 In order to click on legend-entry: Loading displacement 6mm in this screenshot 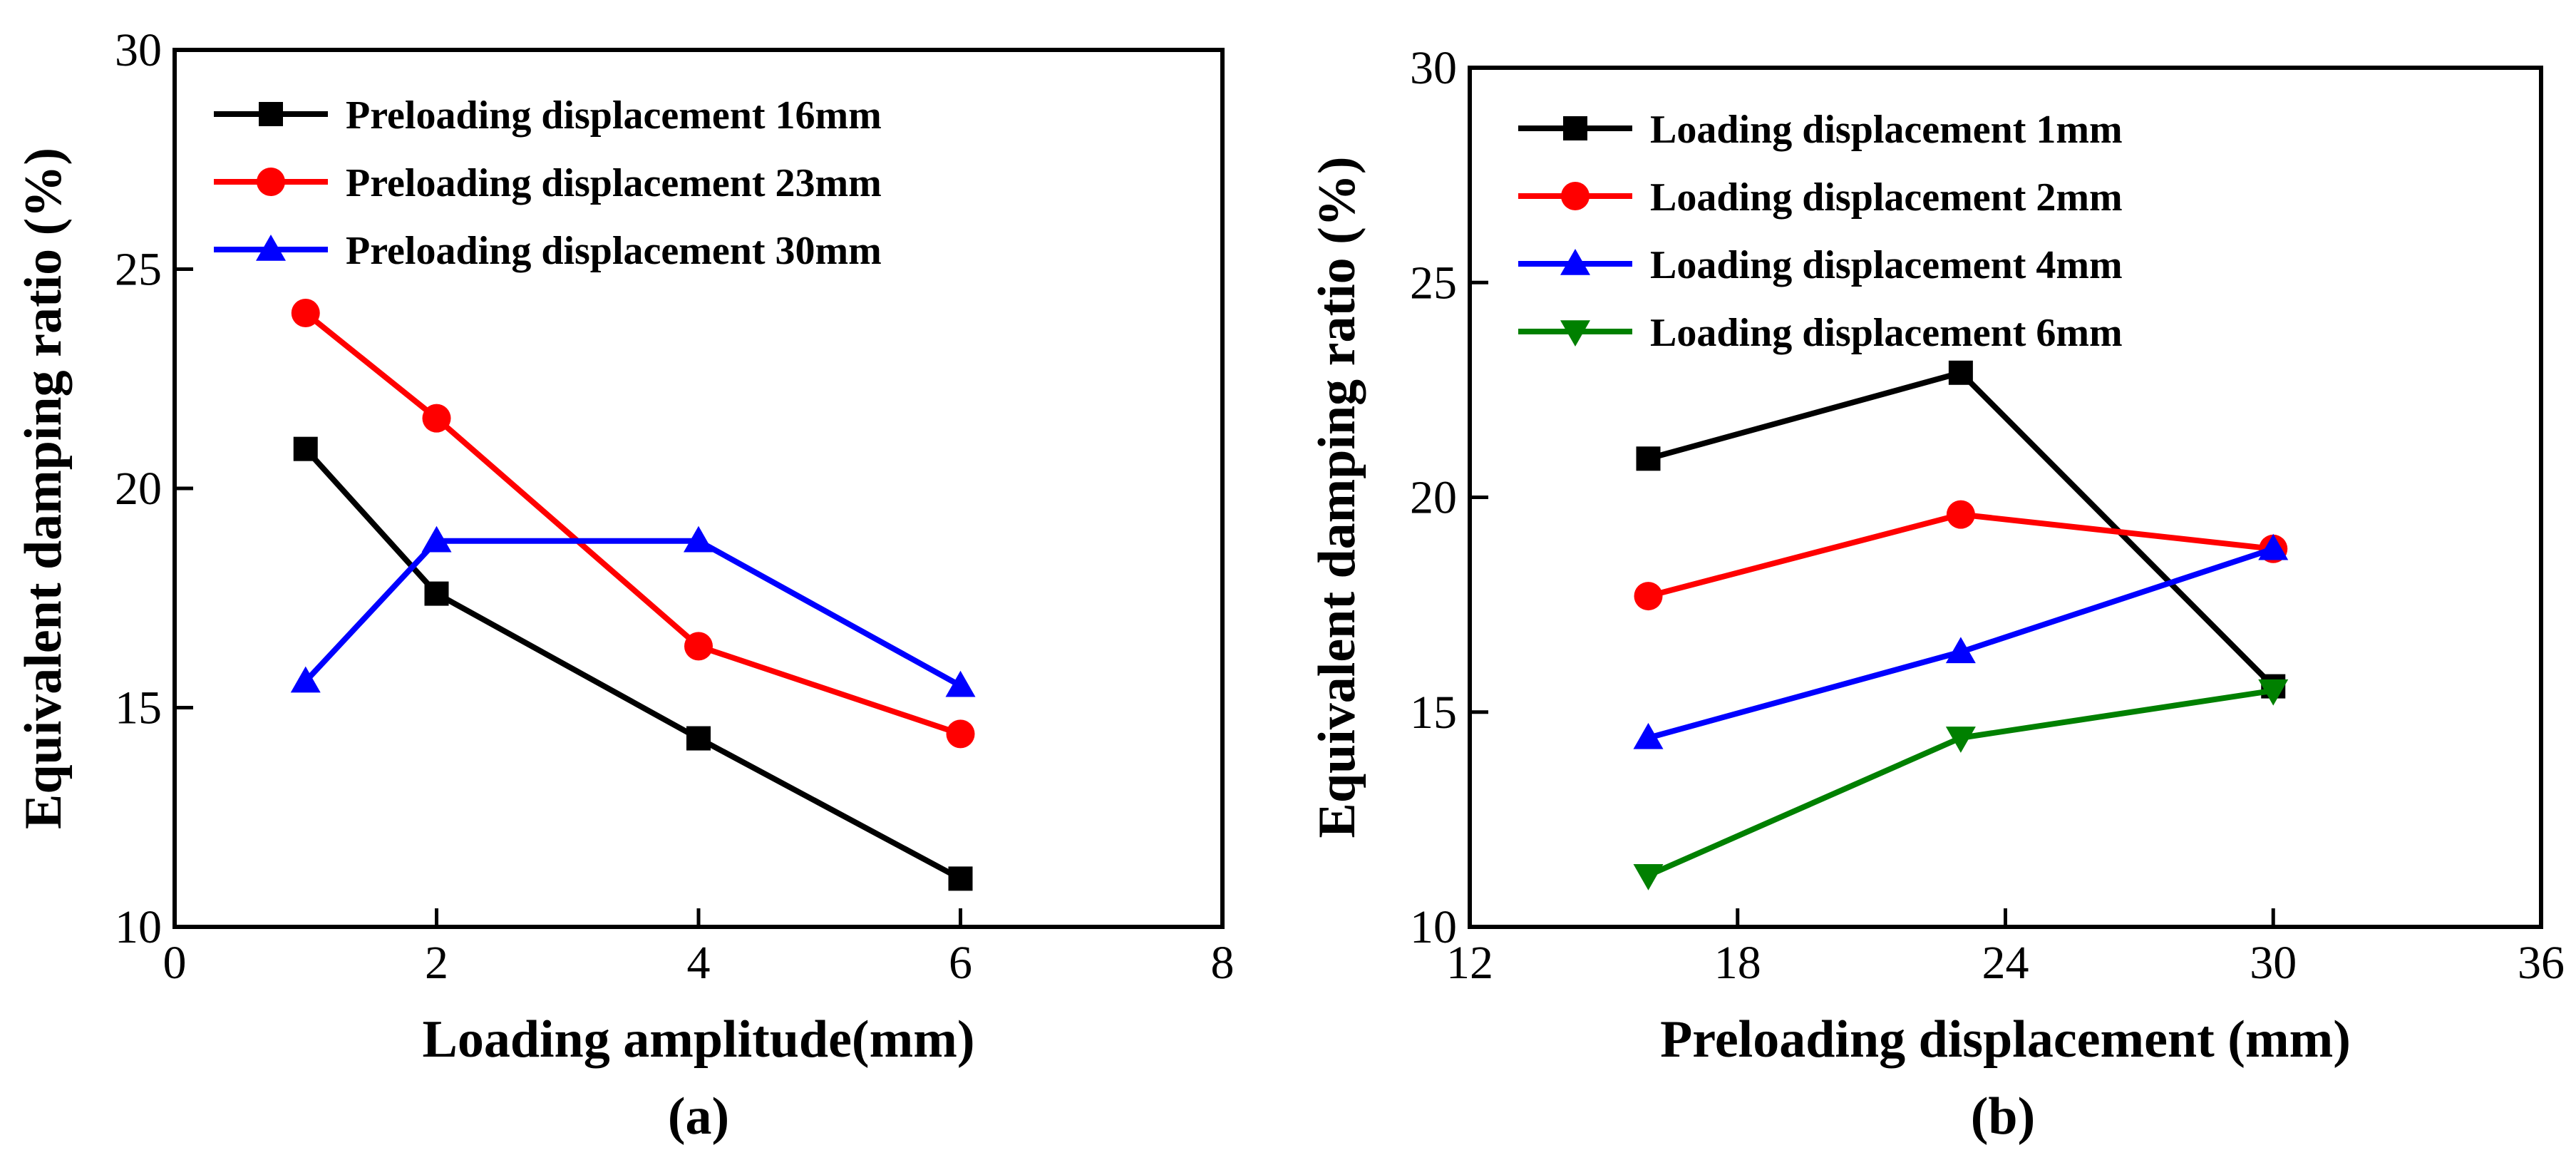, I will do `click(1820, 333)`.